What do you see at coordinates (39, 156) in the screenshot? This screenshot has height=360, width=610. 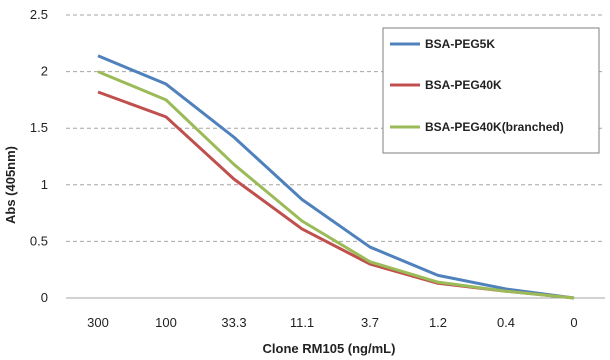 I see `y-axis-ticks: 0 0.5 1 1.5 2 2.5` at bounding box center [39, 156].